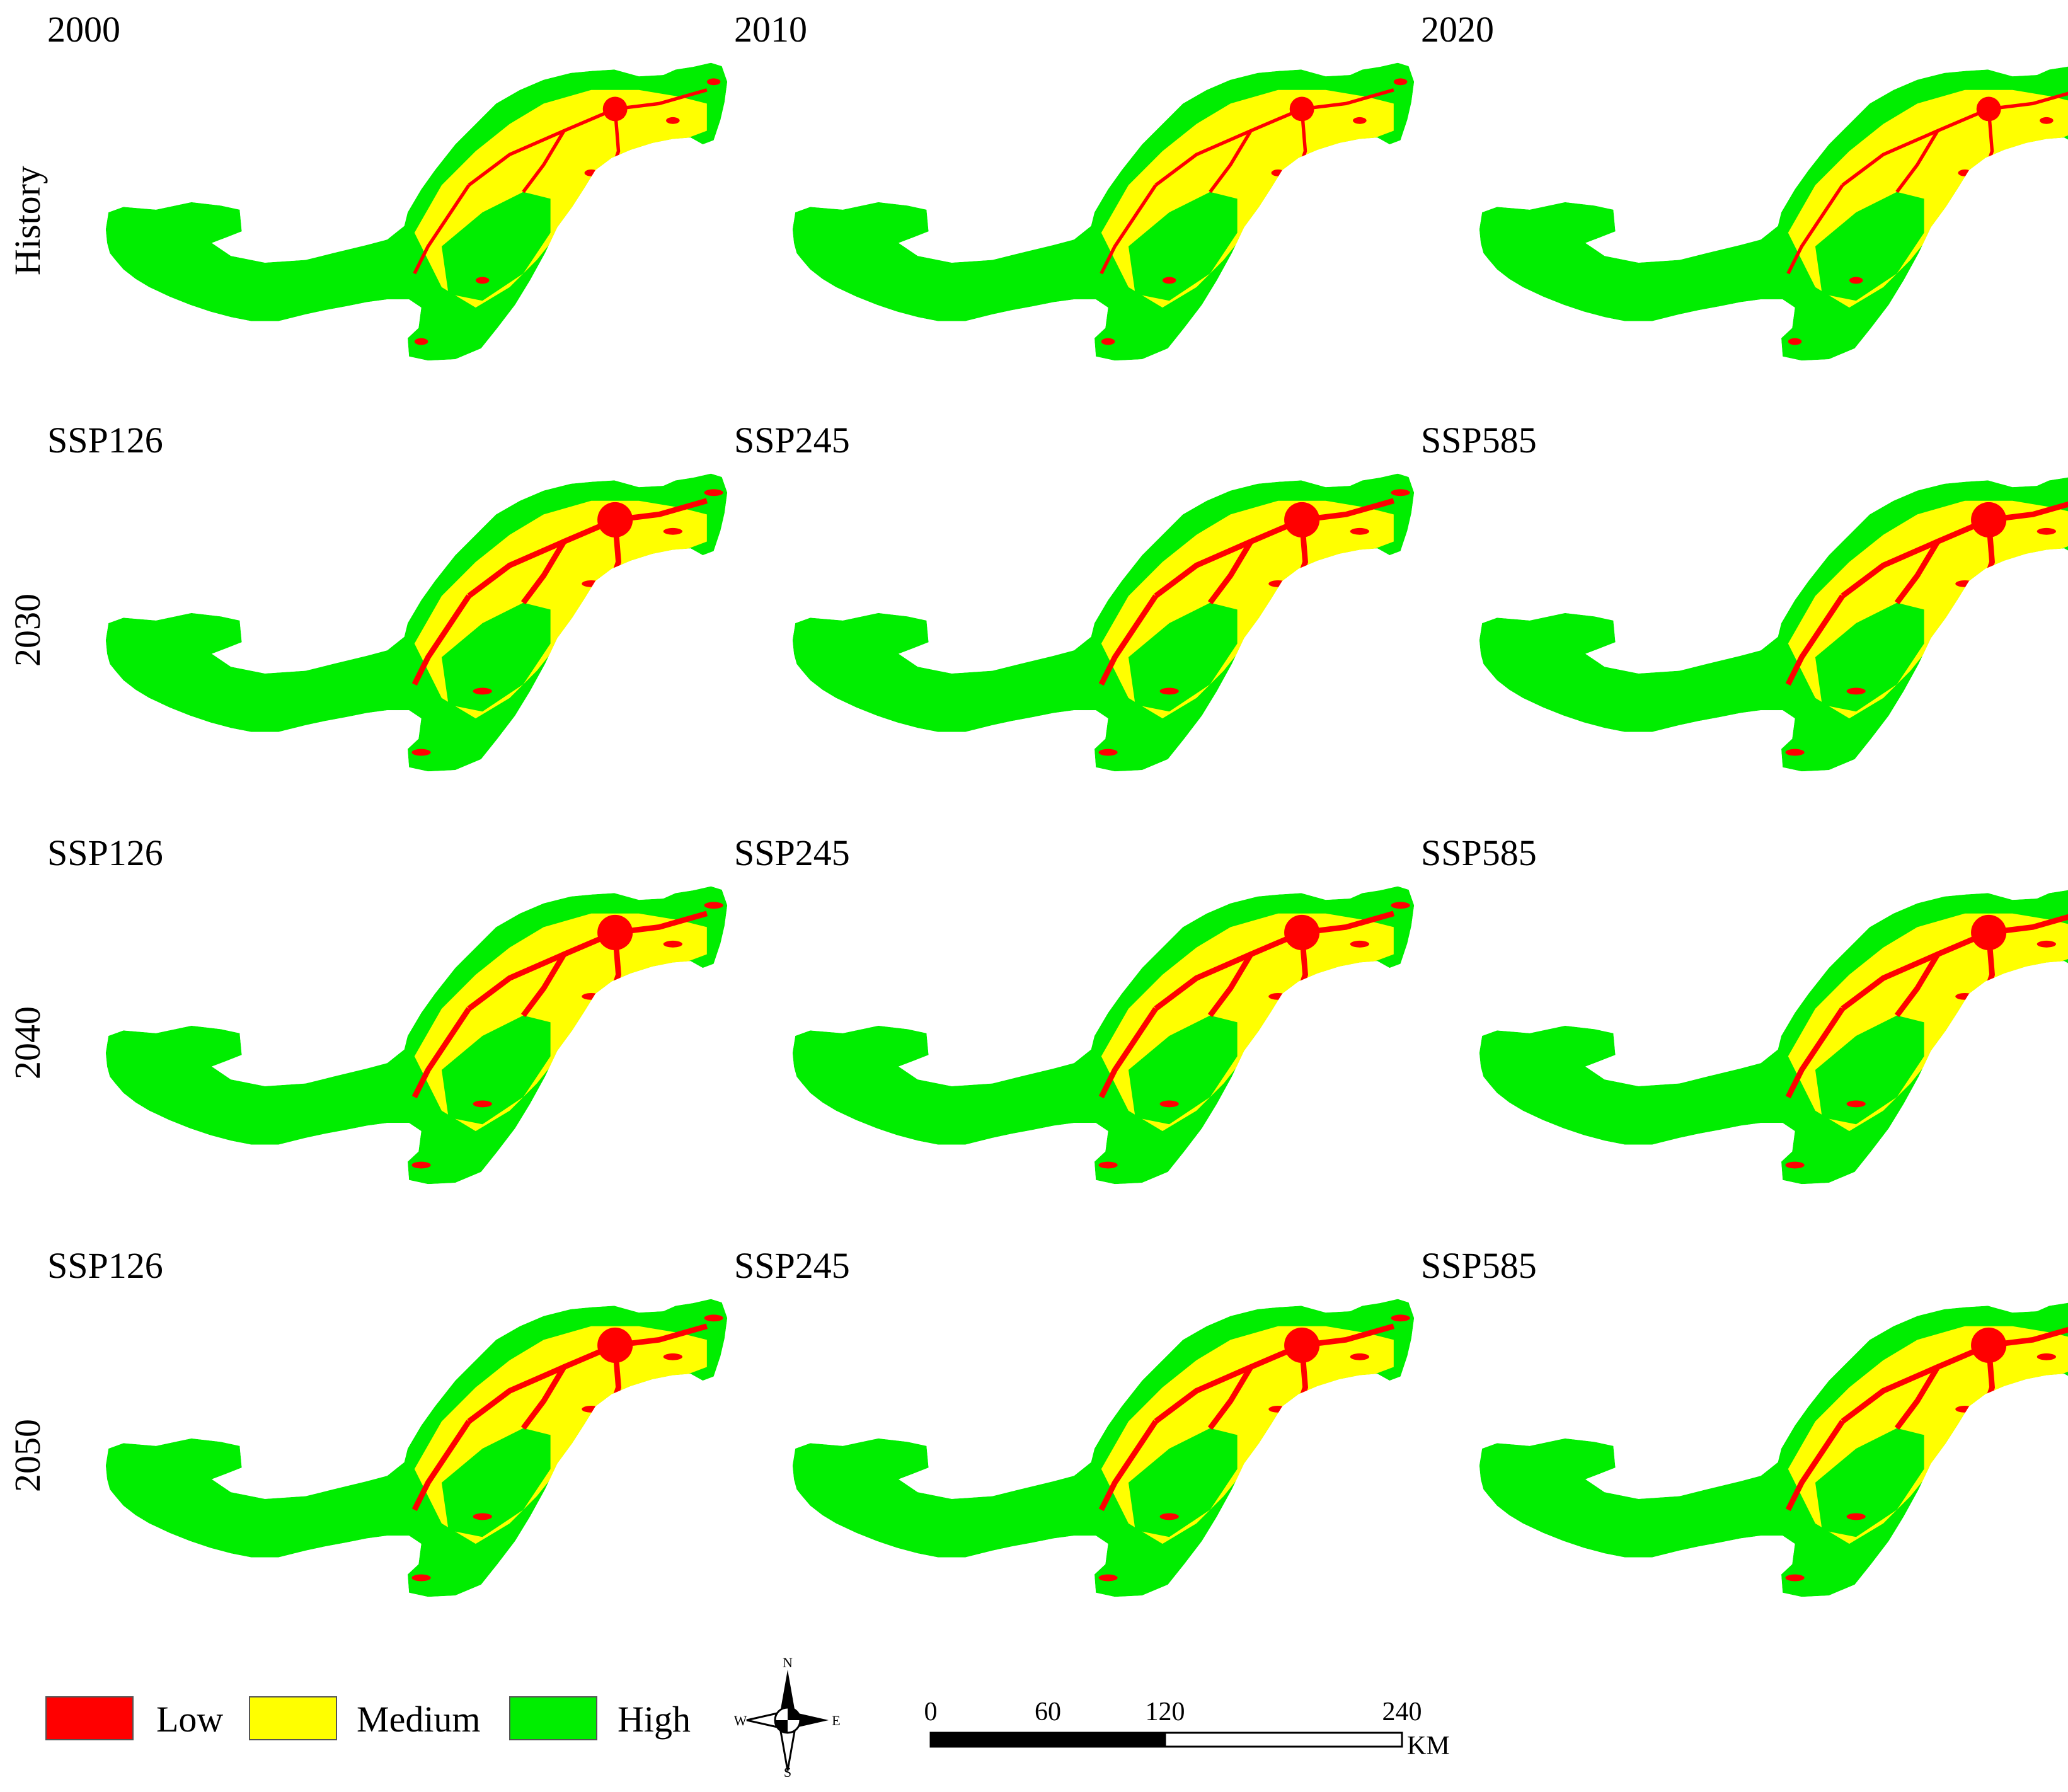 The width and height of the screenshot is (2068, 1792). What do you see at coordinates (792, 852) in the screenshot?
I see `panel-title: SSP245` at bounding box center [792, 852].